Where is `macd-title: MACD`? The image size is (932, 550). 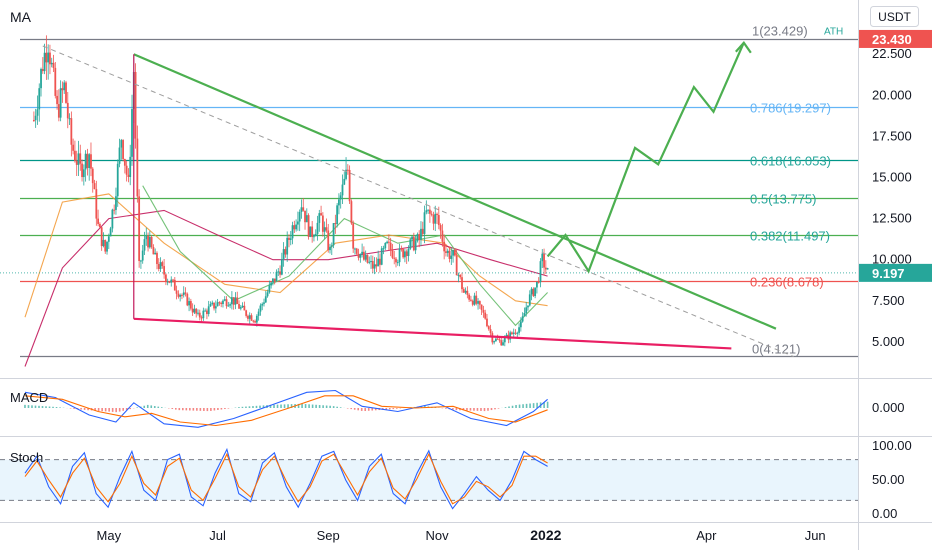
macd-title: MACD is located at coordinates (29, 397).